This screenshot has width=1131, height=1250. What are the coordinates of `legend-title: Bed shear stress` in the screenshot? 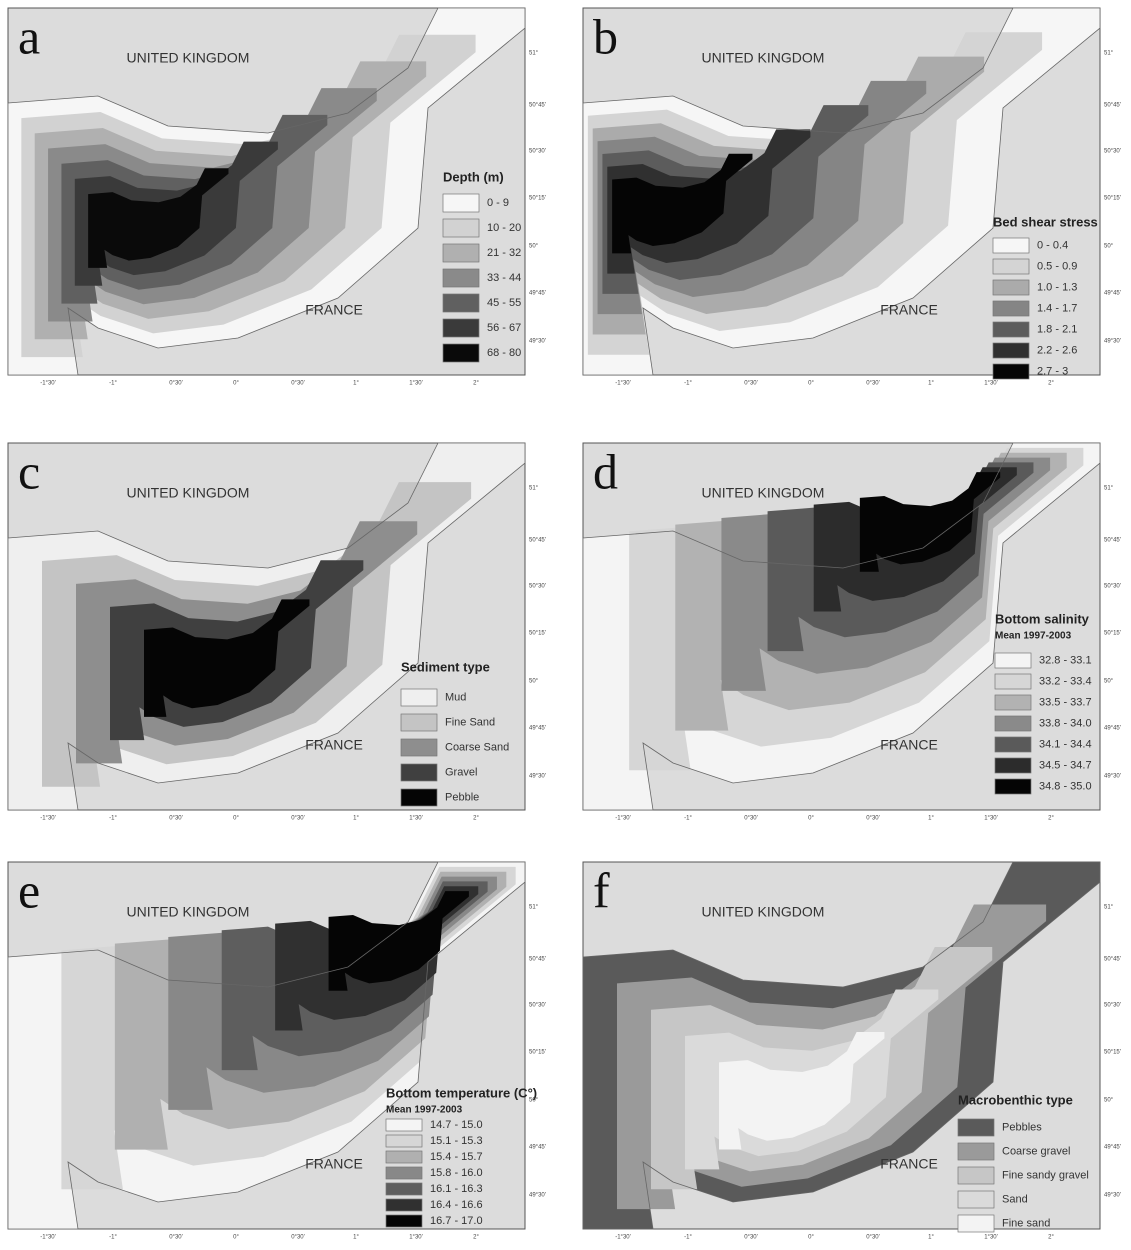 It's located at (1045, 221).